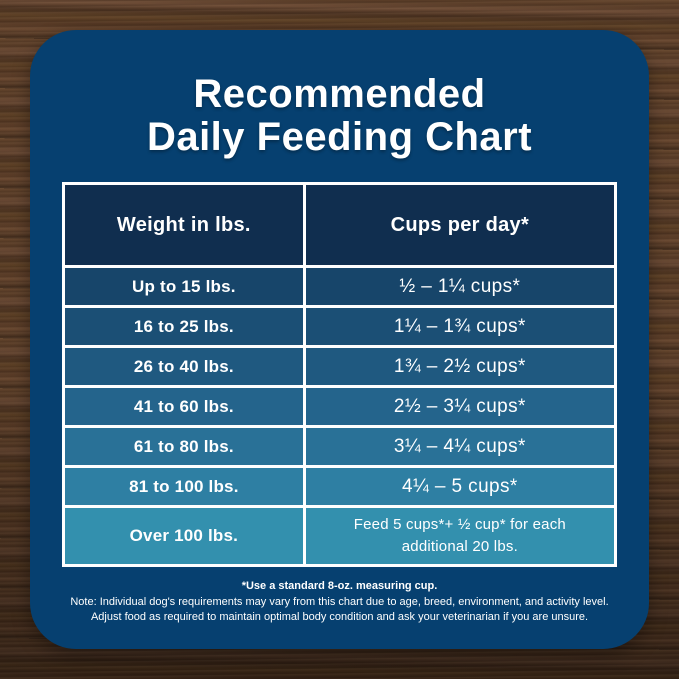 The width and height of the screenshot is (679, 679). I want to click on weight-cell-row-2: 16 to 25 lbs., so click(184, 326).